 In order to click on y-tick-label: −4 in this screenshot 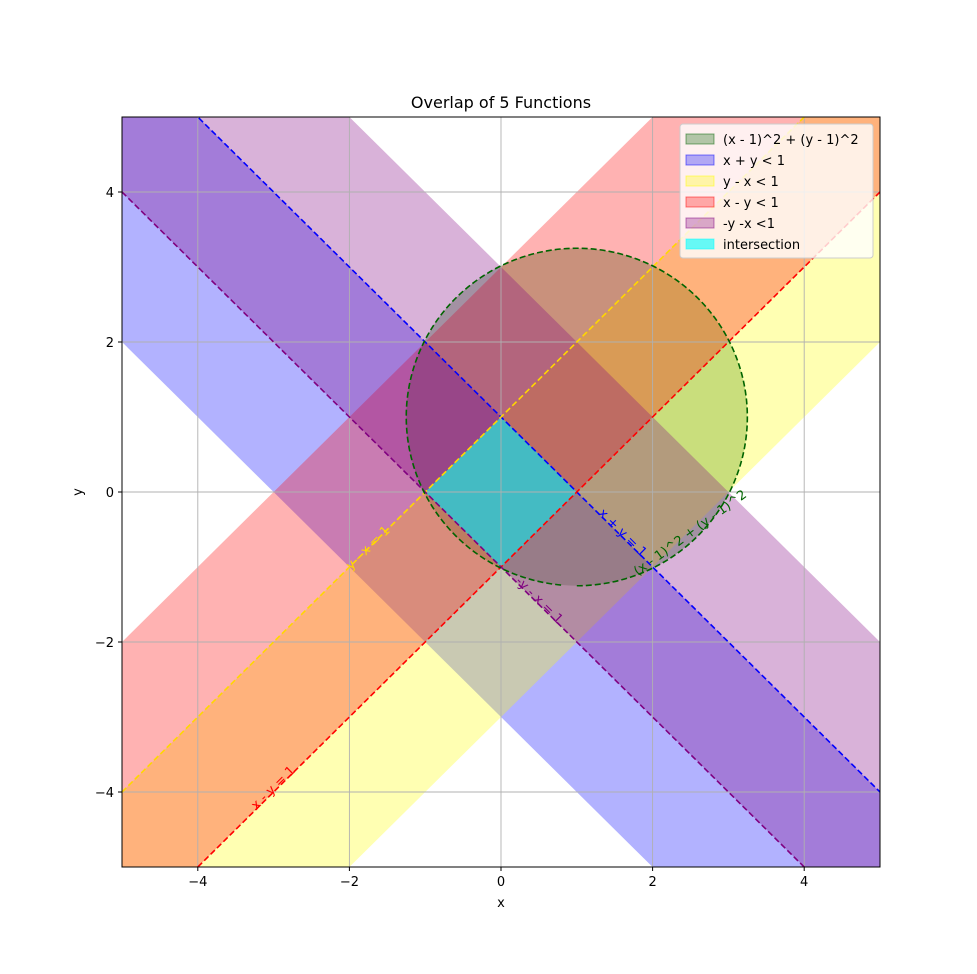, I will do `click(104, 793)`.